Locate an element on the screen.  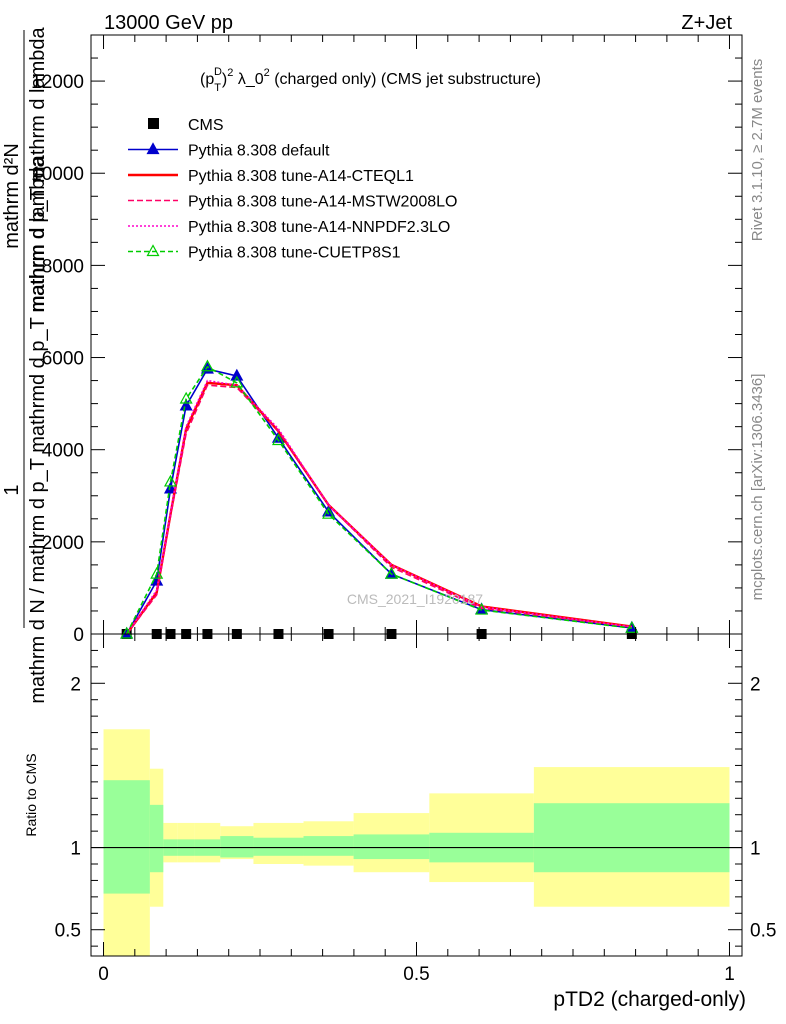
y-label-top2: mathrm d p_T mathrm d lambda is located at coordinates (38, 169).